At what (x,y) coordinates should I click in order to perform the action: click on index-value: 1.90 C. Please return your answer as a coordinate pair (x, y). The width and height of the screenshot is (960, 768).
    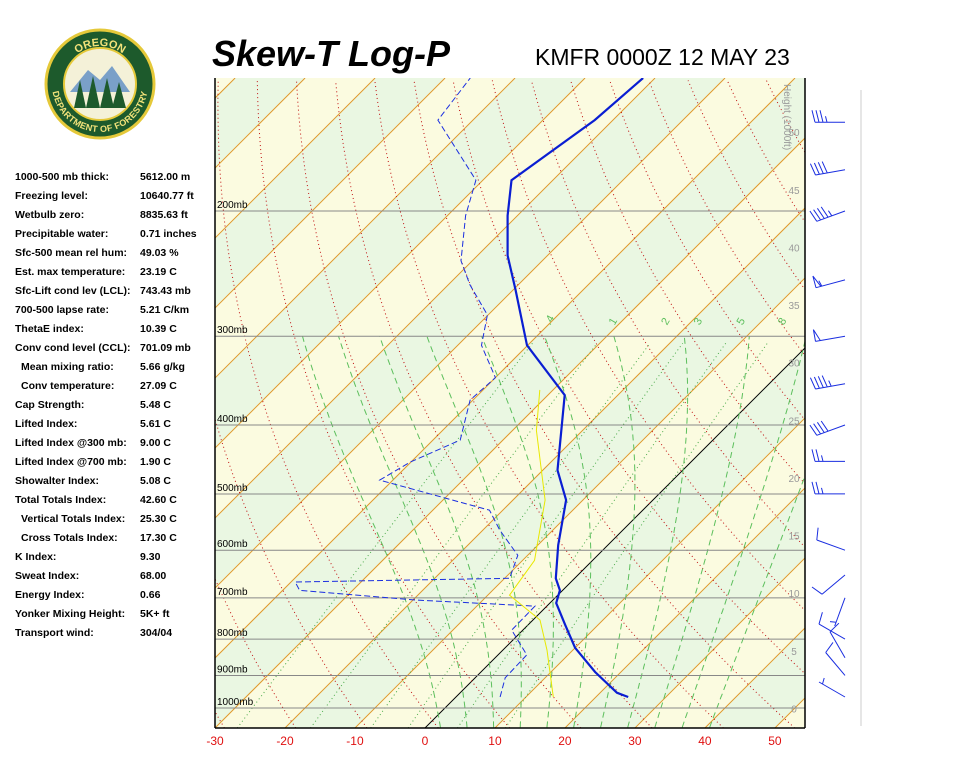
    Looking at the image, I should click on (155, 462).